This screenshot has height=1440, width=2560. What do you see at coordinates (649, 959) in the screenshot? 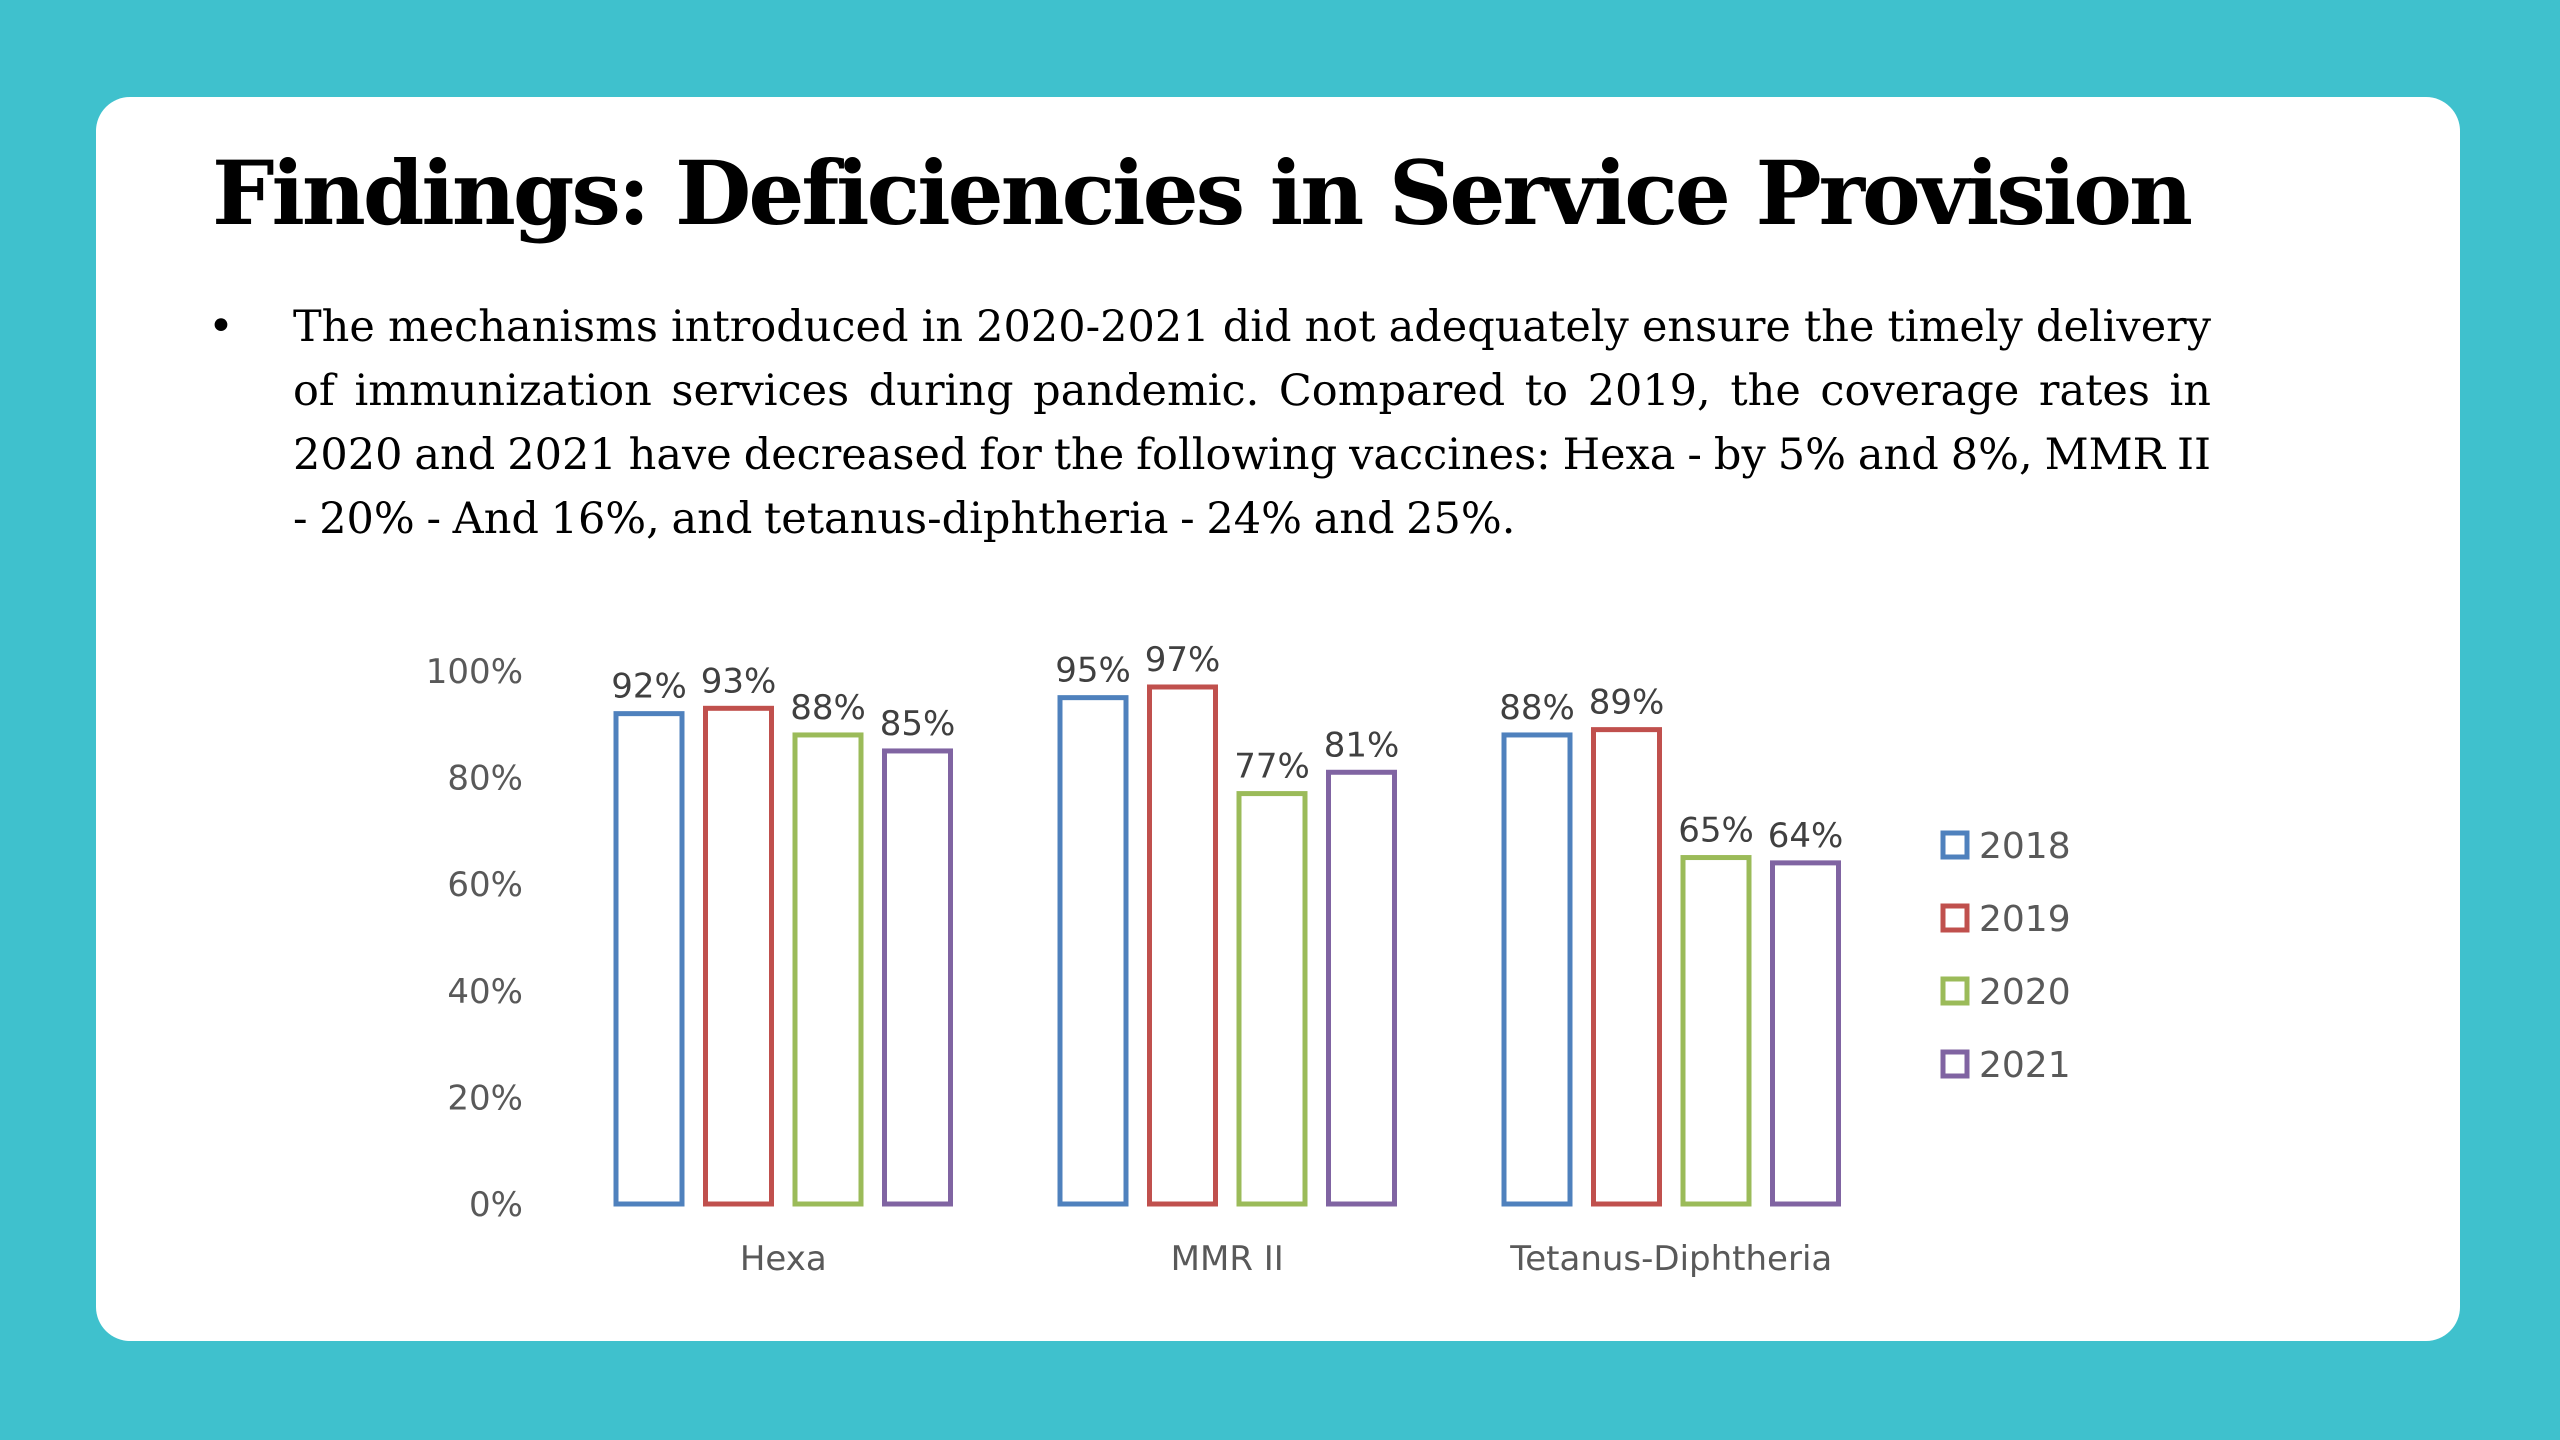
I see `bar-2018-hexa` at bounding box center [649, 959].